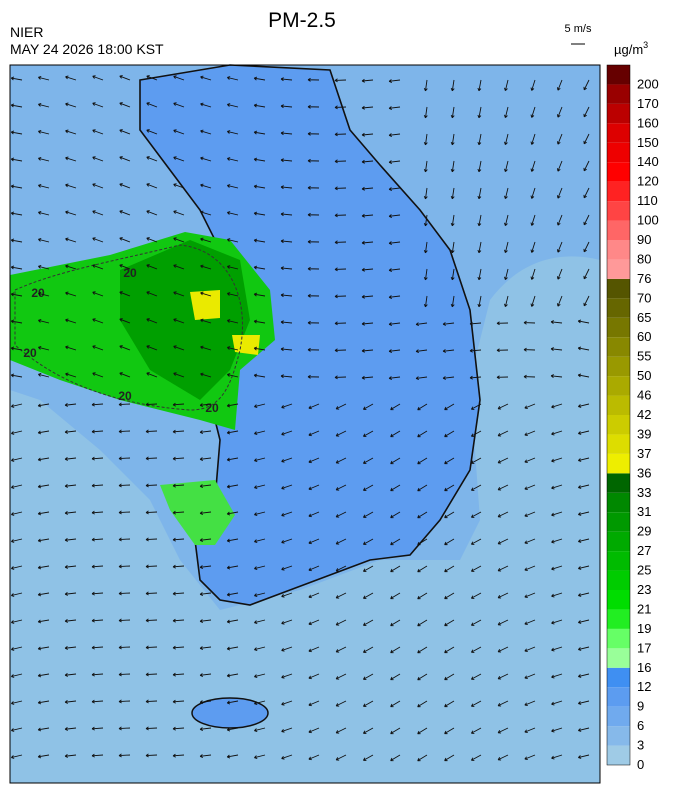 The height and width of the screenshot is (800, 673). What do you see at coordinates (30, 353) in the screenshot?
I see `contour-label: 20` at bounding box center [30, 353].